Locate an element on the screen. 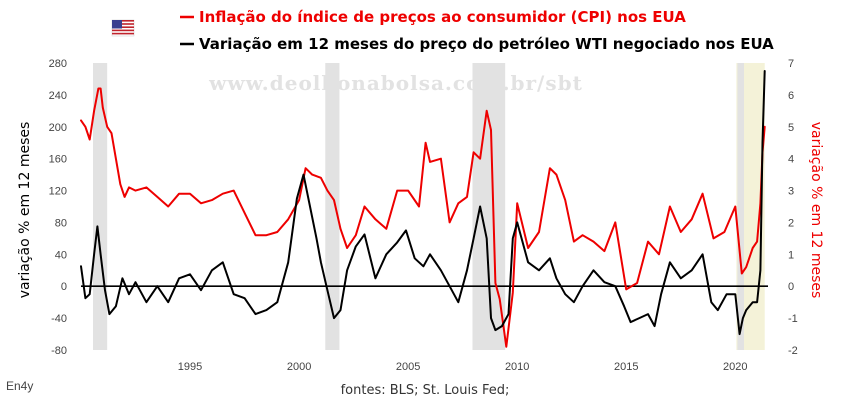  right-tick-label: 7 is located at coordinates (791, 64).